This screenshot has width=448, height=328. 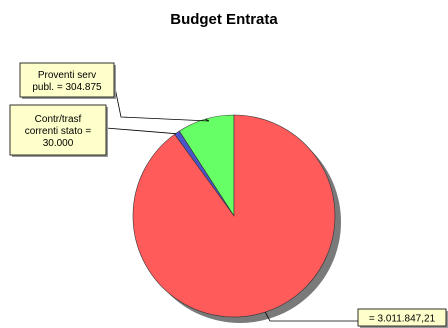 What do you see at coordinates (67, 87) in the screenshot?
I see `callout-label-0-line-1: publ. = 304.875` at bounding box center [67, 87].